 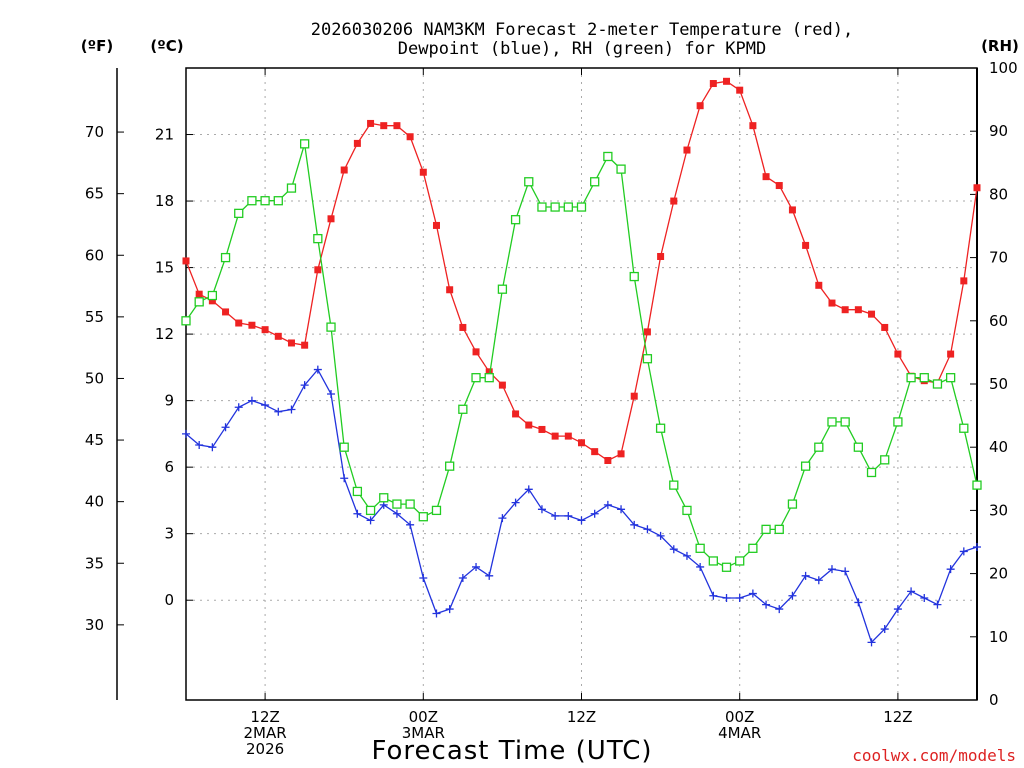 I want to click on f-tick-label: 35, so click(x=94, y=563).